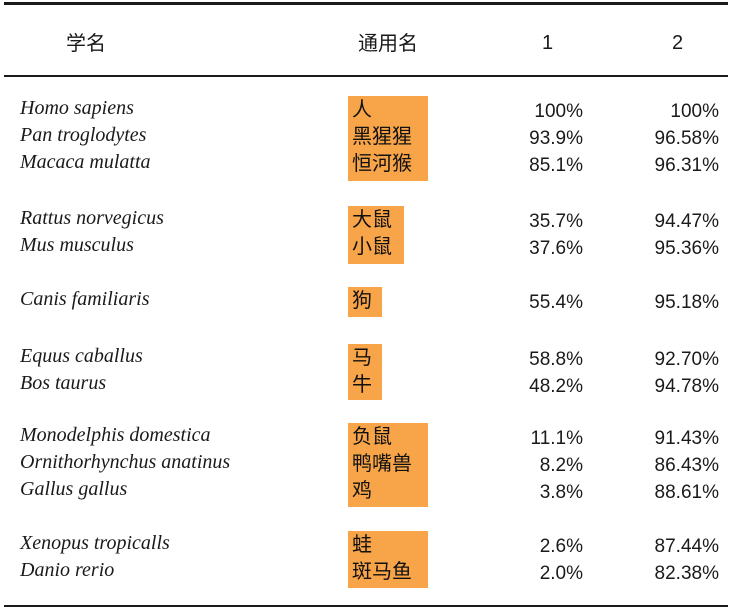 This screenshot has width=732, height=609. What do you see at coordinates (686, 465) in the screenshot?
I see `value-column-2: 86.43%` at bounding box center [686, 465].